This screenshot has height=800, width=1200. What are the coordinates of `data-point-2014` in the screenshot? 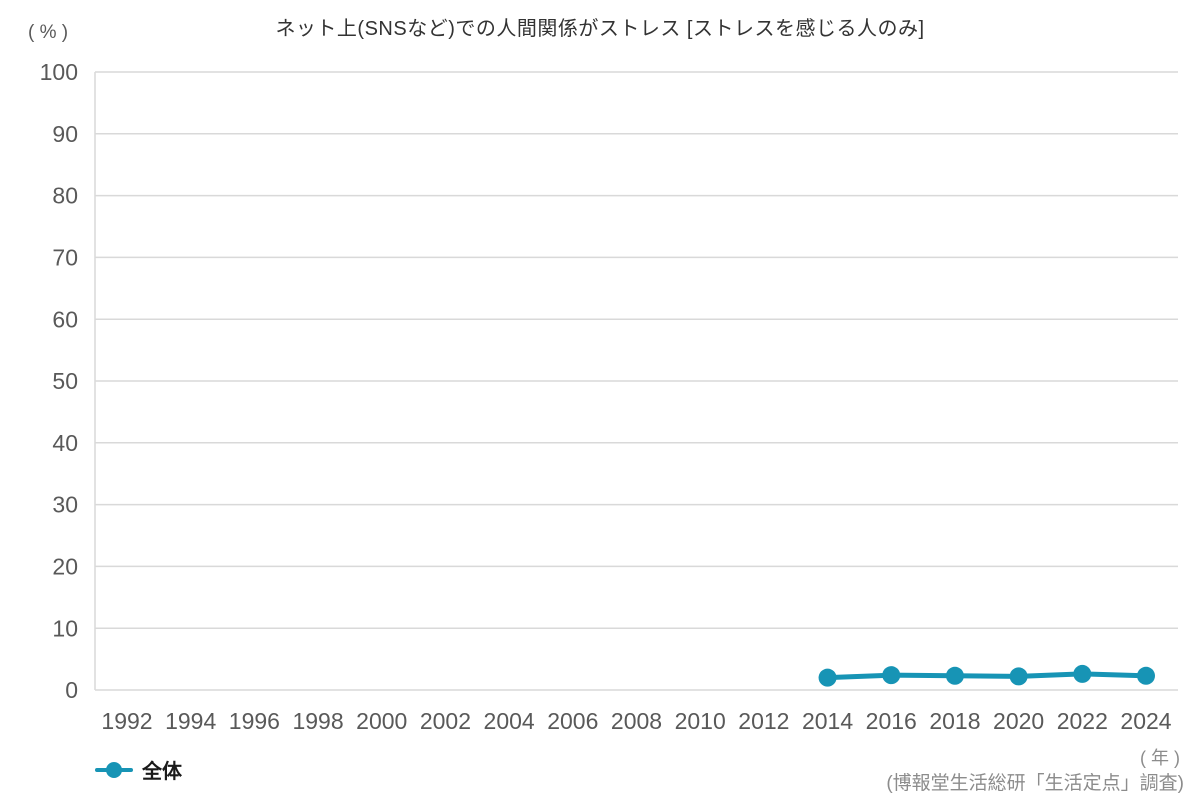 It's located at (827, 677).